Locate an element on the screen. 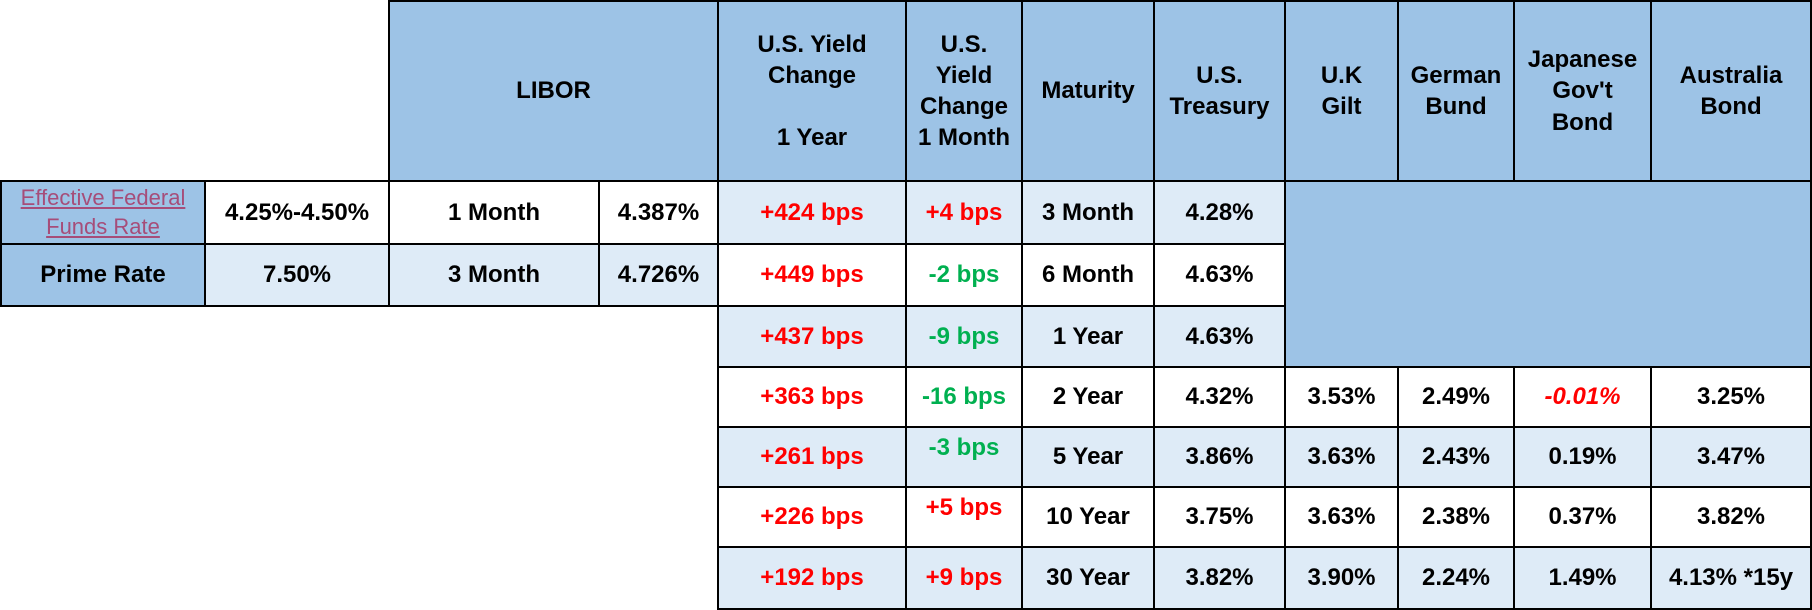 The height and width of the screenshot is (610, 1812). jgb-row-4: -0.01% is located at coordinates (1582, 397).